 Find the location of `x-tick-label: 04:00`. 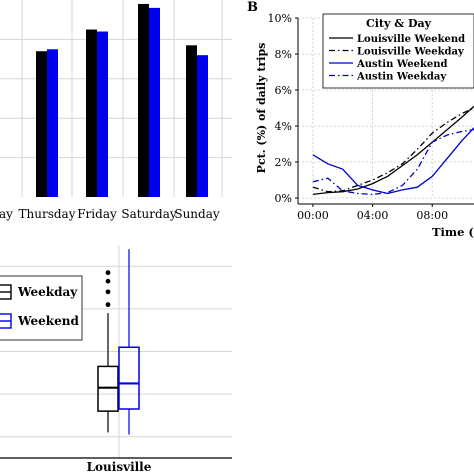

x-tick-label: 04:00 is located at coordinates (373, 215).